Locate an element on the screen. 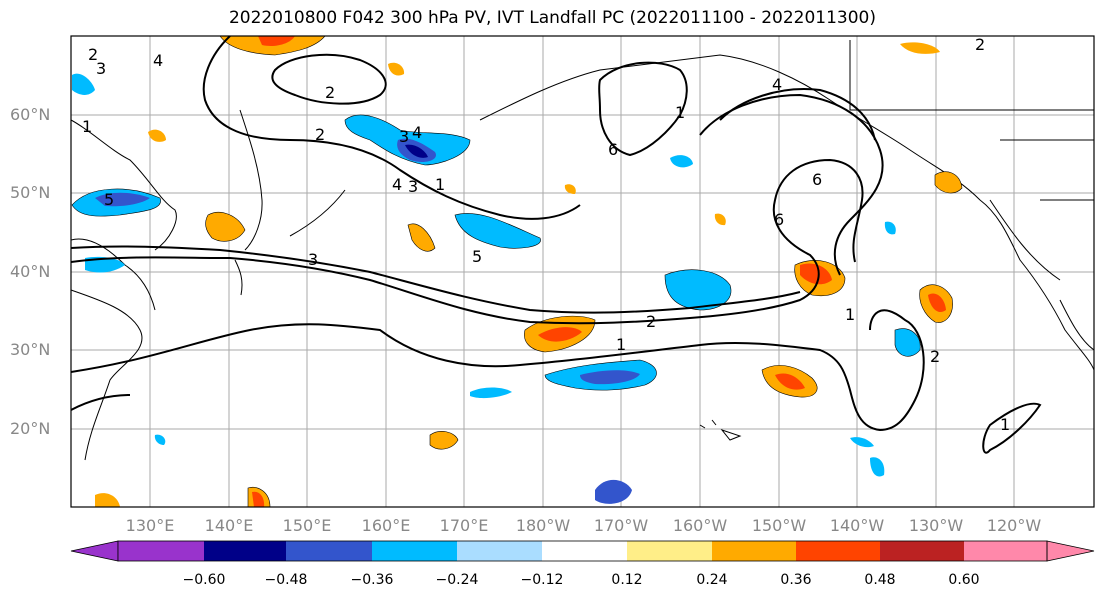 Image resolution: width=1105 pixels, height=601 pixels. colorbar-tick-label: −0.60 is located at coordinates (204, 580).